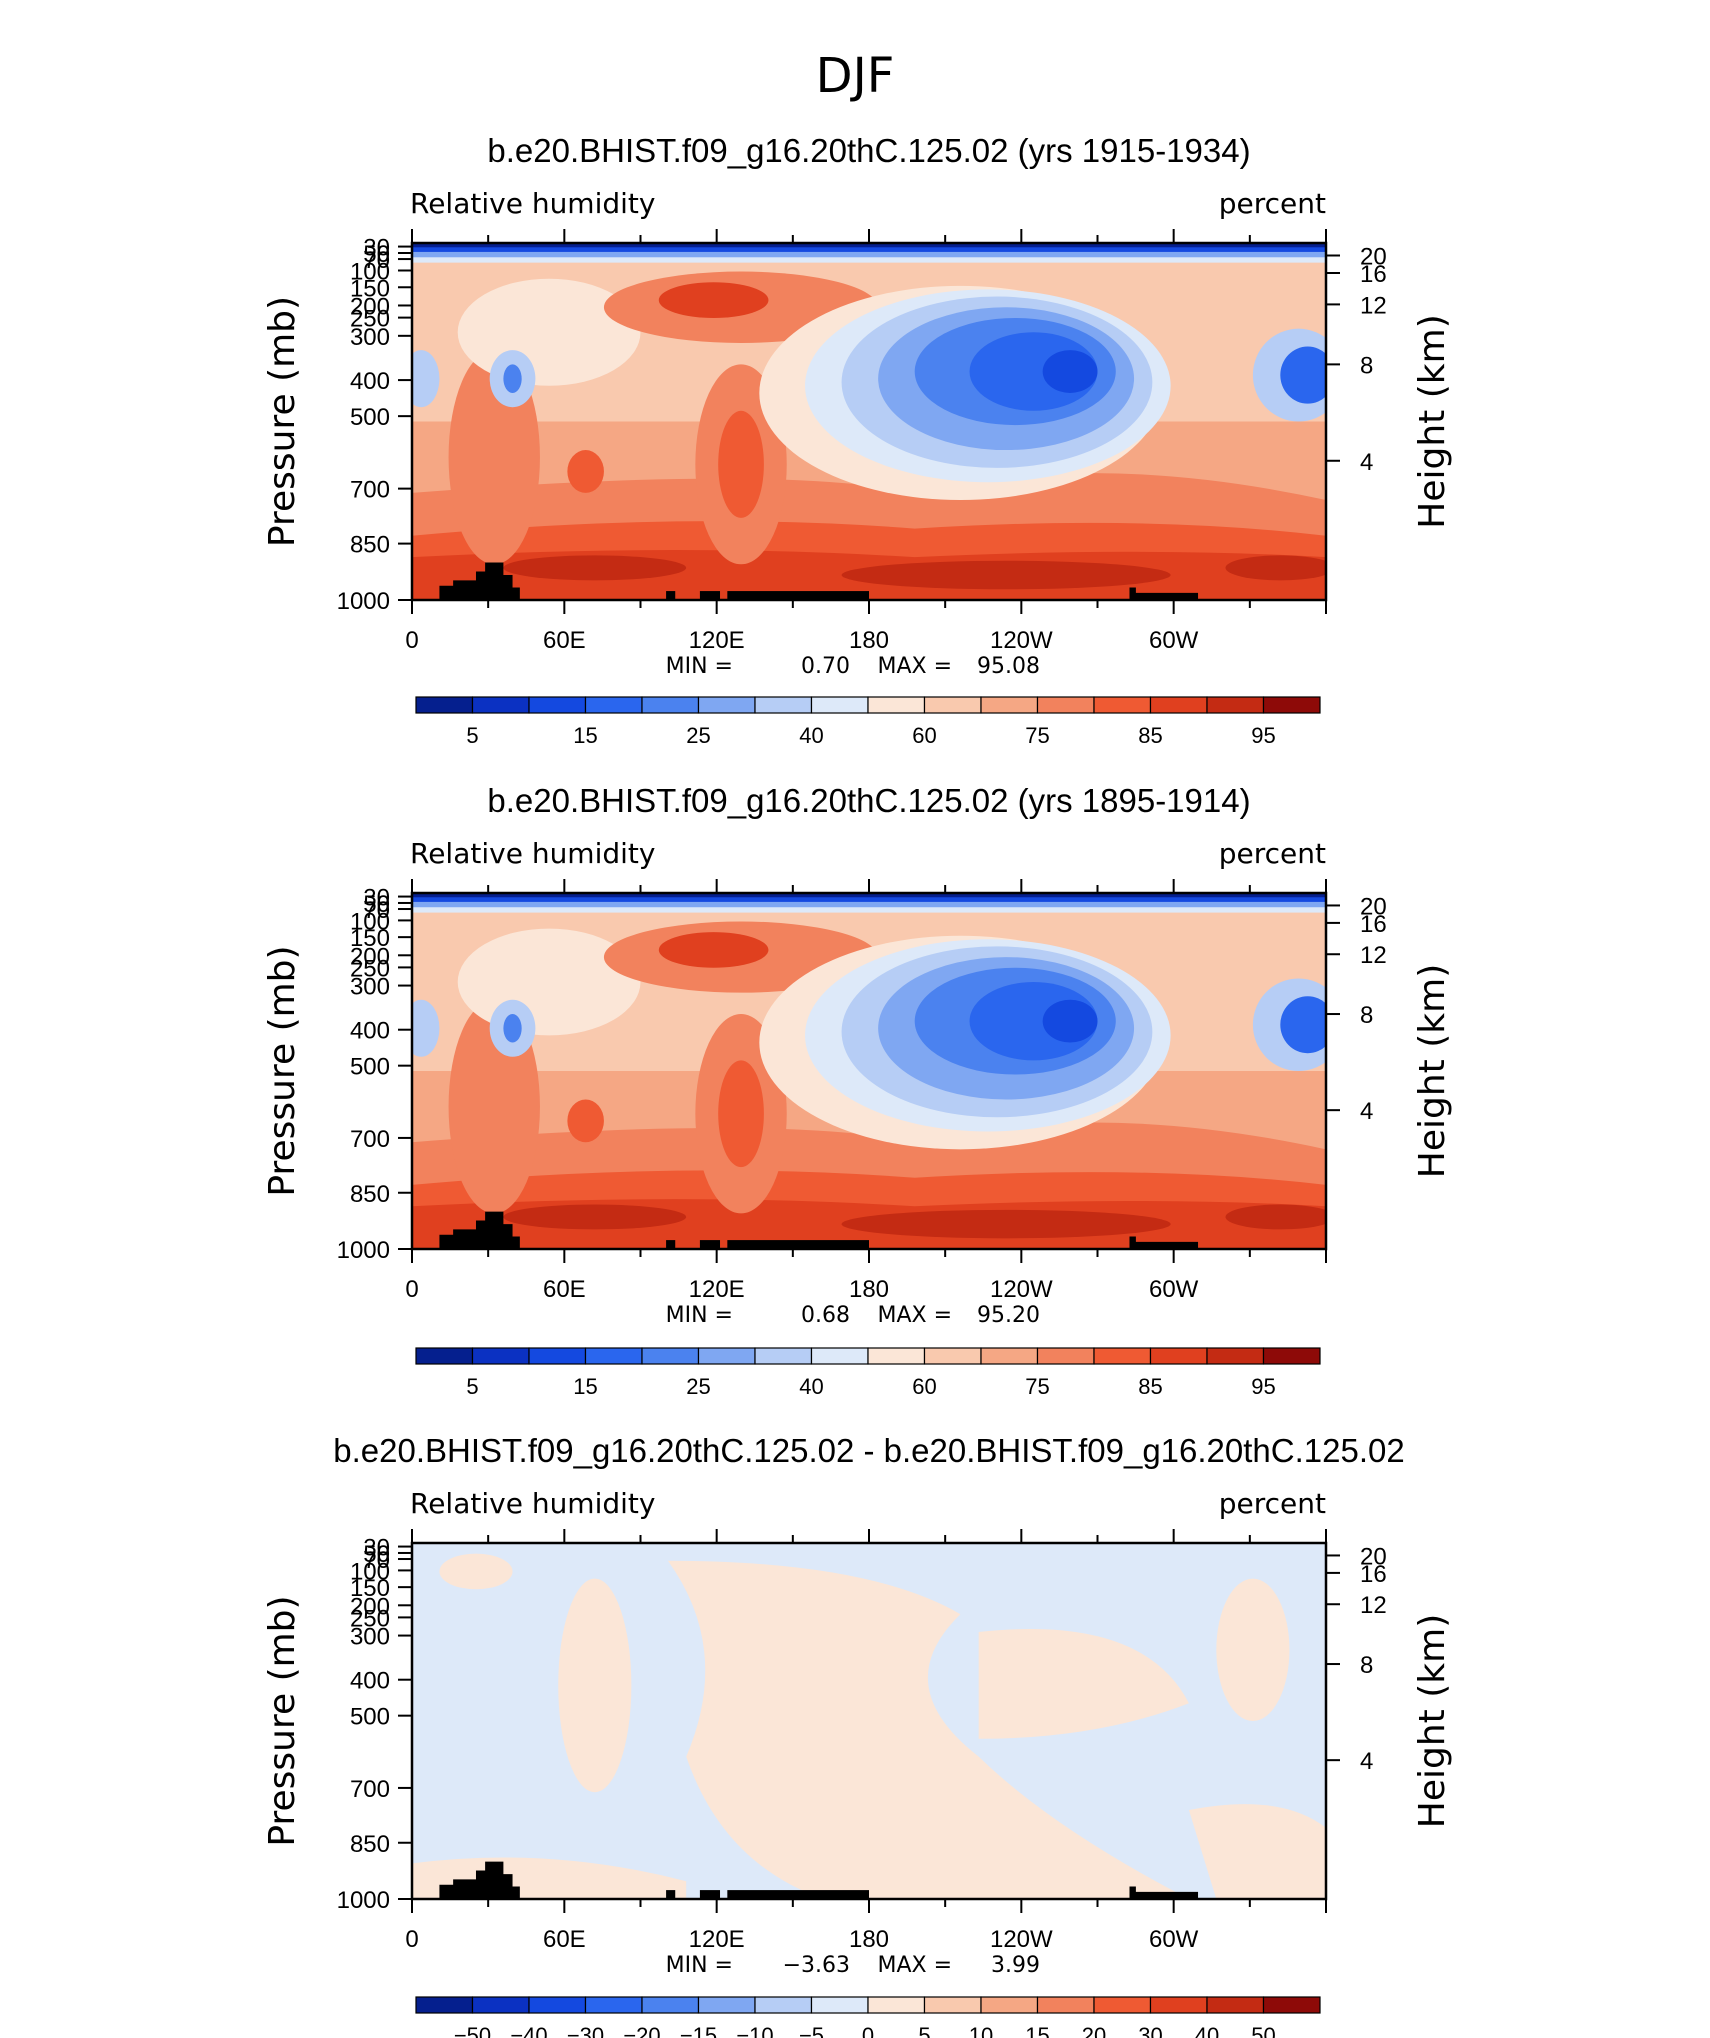 This screenshot has height=2038, width=1710. Describe the element at coordinates (868, 1373) in the screenshot. I see `colorbar: 5 15 25 40 60 75 85 95` at that location.